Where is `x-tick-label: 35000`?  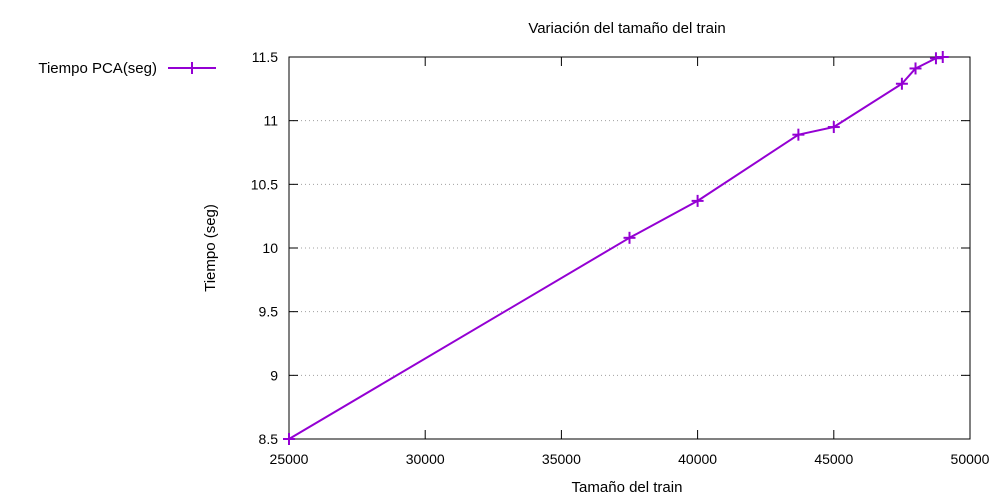 x-tick-label: 35000 is located at coordinates (561, 459).